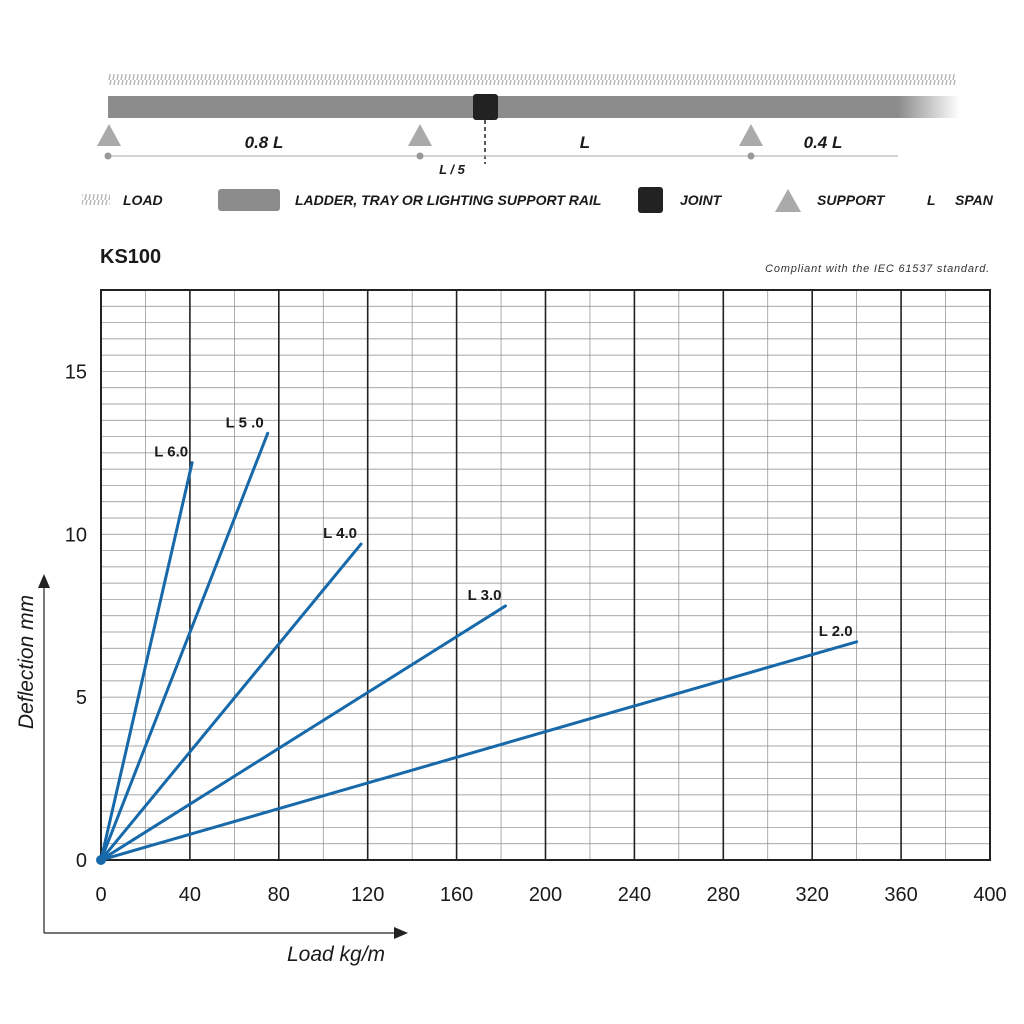 Image resolution: width=1024 pixels, height=1024 pixels. I want to click on y-tick-label: 10, so click(76, 535).